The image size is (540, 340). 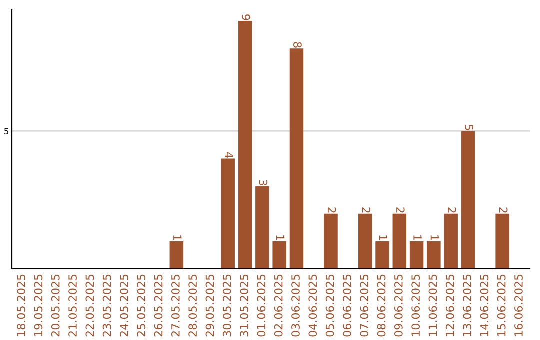 I want to click on x-tick-label: 13.06.2025, so click(x=467, y=305).